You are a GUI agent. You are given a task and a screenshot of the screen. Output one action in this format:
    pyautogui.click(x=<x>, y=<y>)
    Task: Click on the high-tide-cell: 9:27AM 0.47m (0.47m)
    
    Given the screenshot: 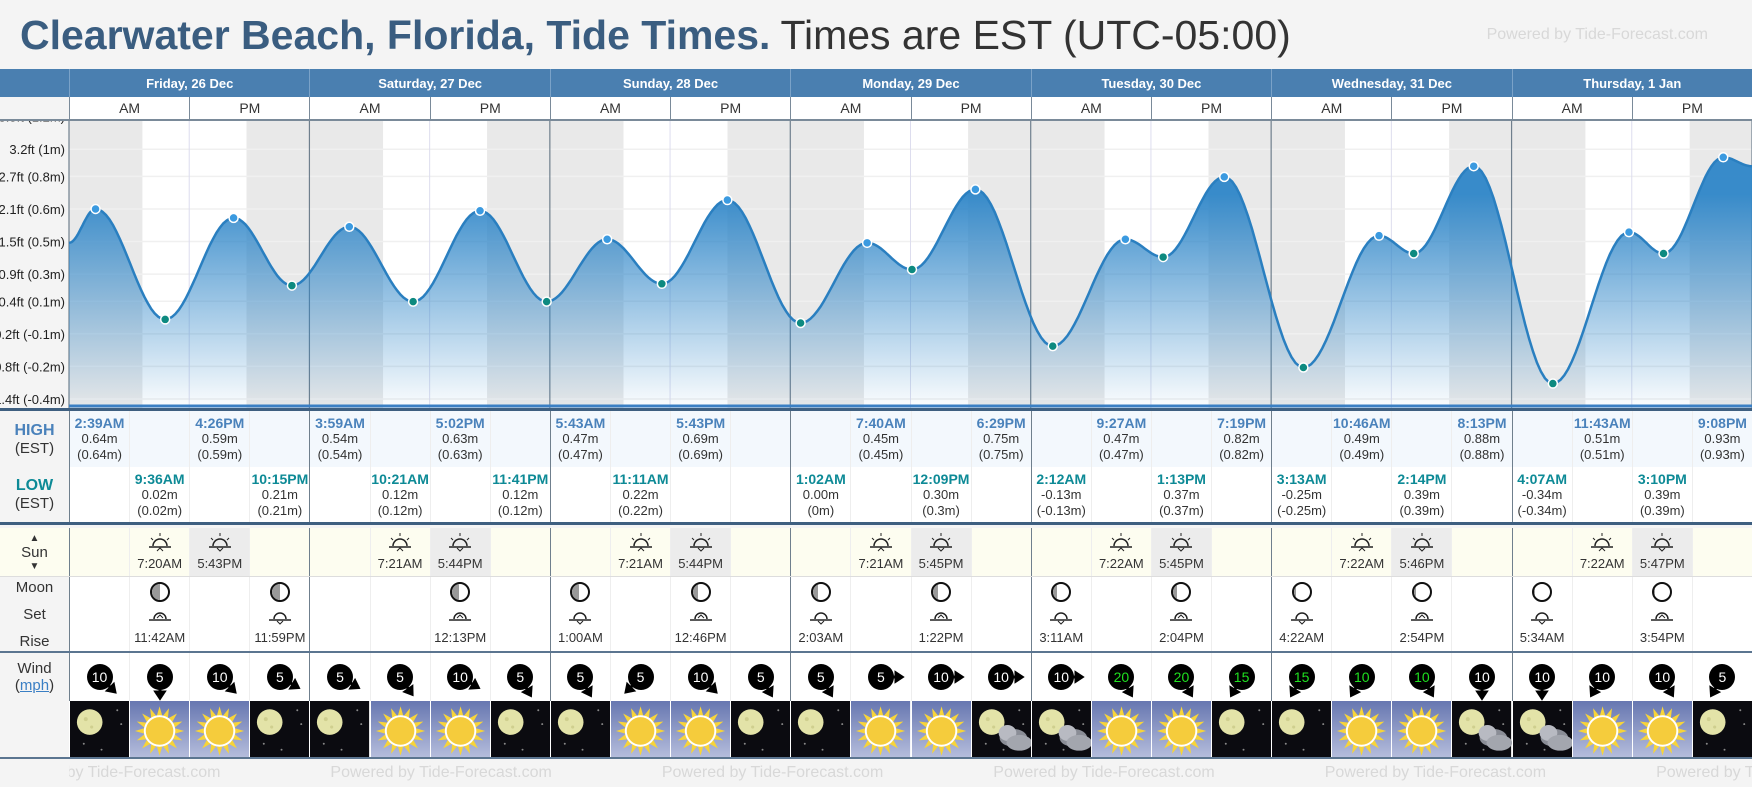 What is the action you would take?
    pyautogui.click(x=1120, y=439)
    